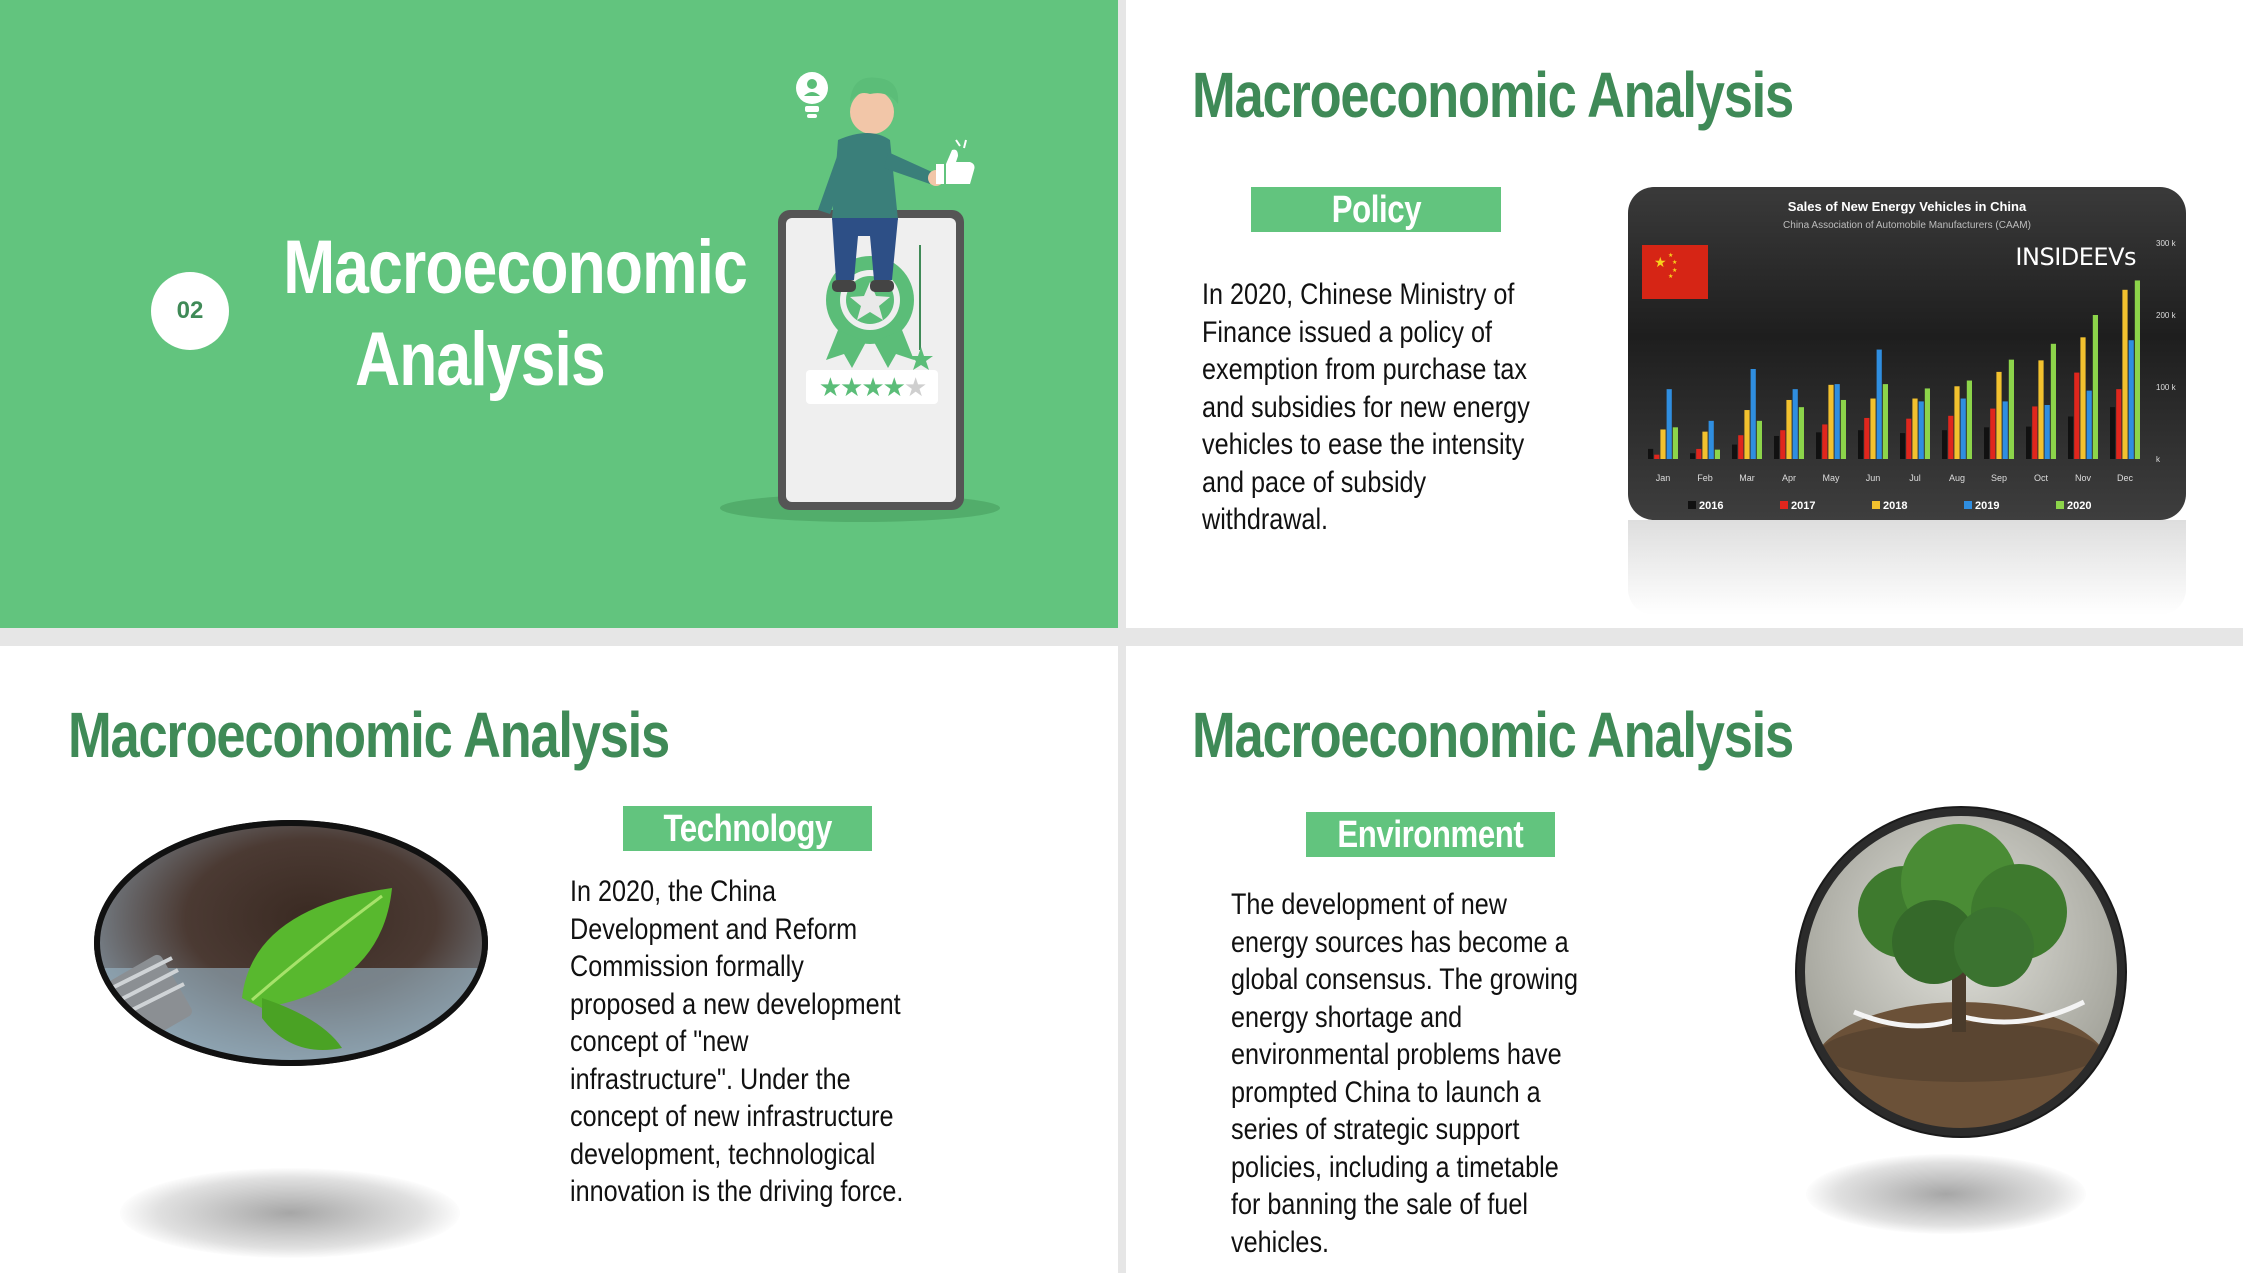 The height and width of the screenshot is (1273, 2243). What do you see at coordinates (1819, 445) in the screenshot?
I see `bar-2016-May` at bounding box center [1819, 445].